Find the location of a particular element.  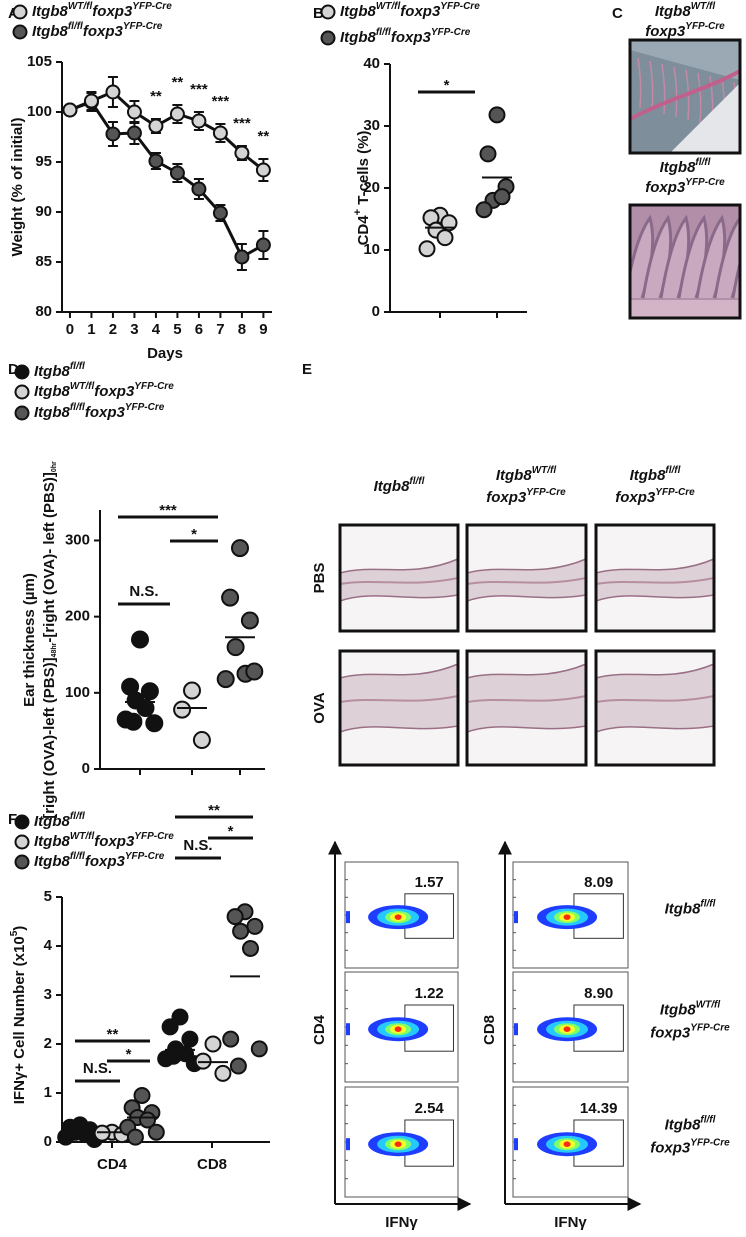

text-part: 48hr is located at coordinates (54, 649).